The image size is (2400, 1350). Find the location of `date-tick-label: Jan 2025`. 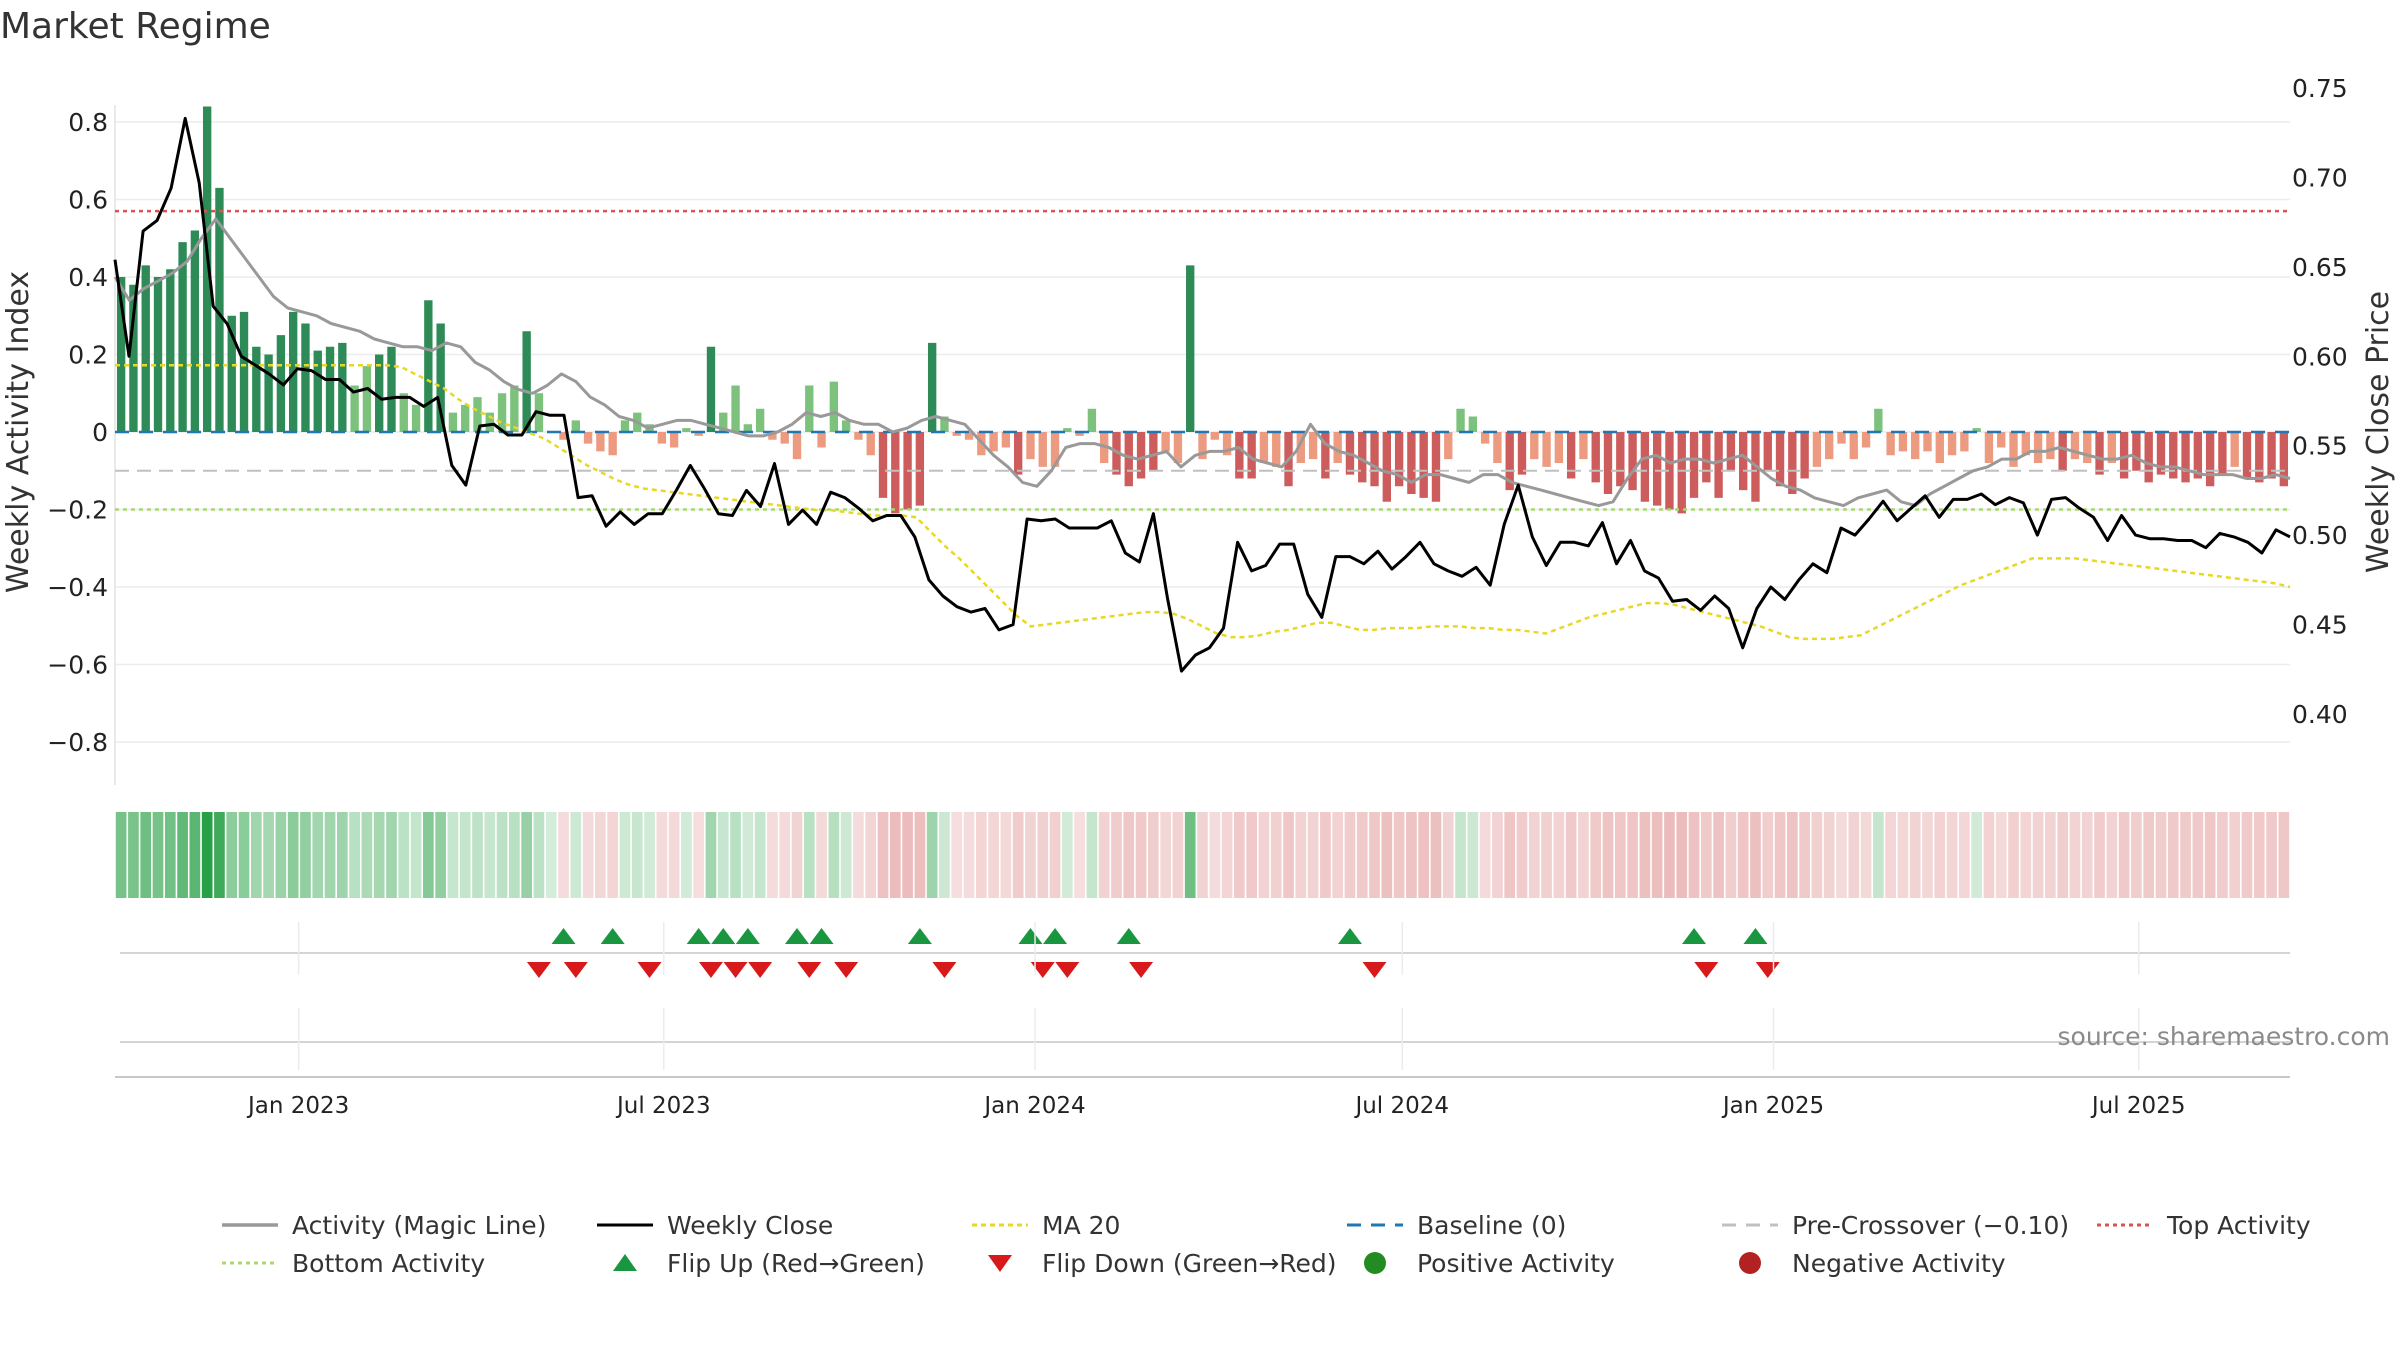

date-tick-label: Jan 2025 is located at coordinates (1772, 1106).